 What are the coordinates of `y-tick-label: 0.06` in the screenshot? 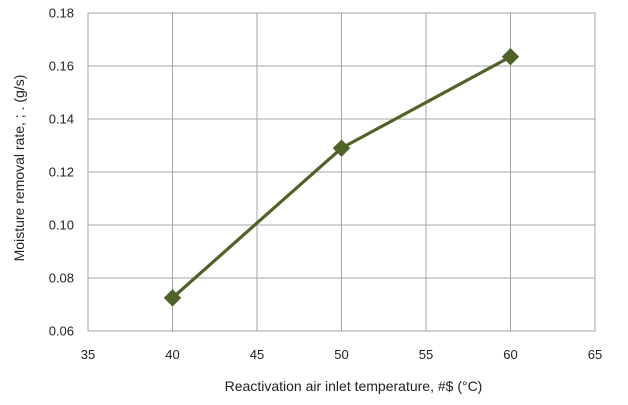 It's located at (61, 331).